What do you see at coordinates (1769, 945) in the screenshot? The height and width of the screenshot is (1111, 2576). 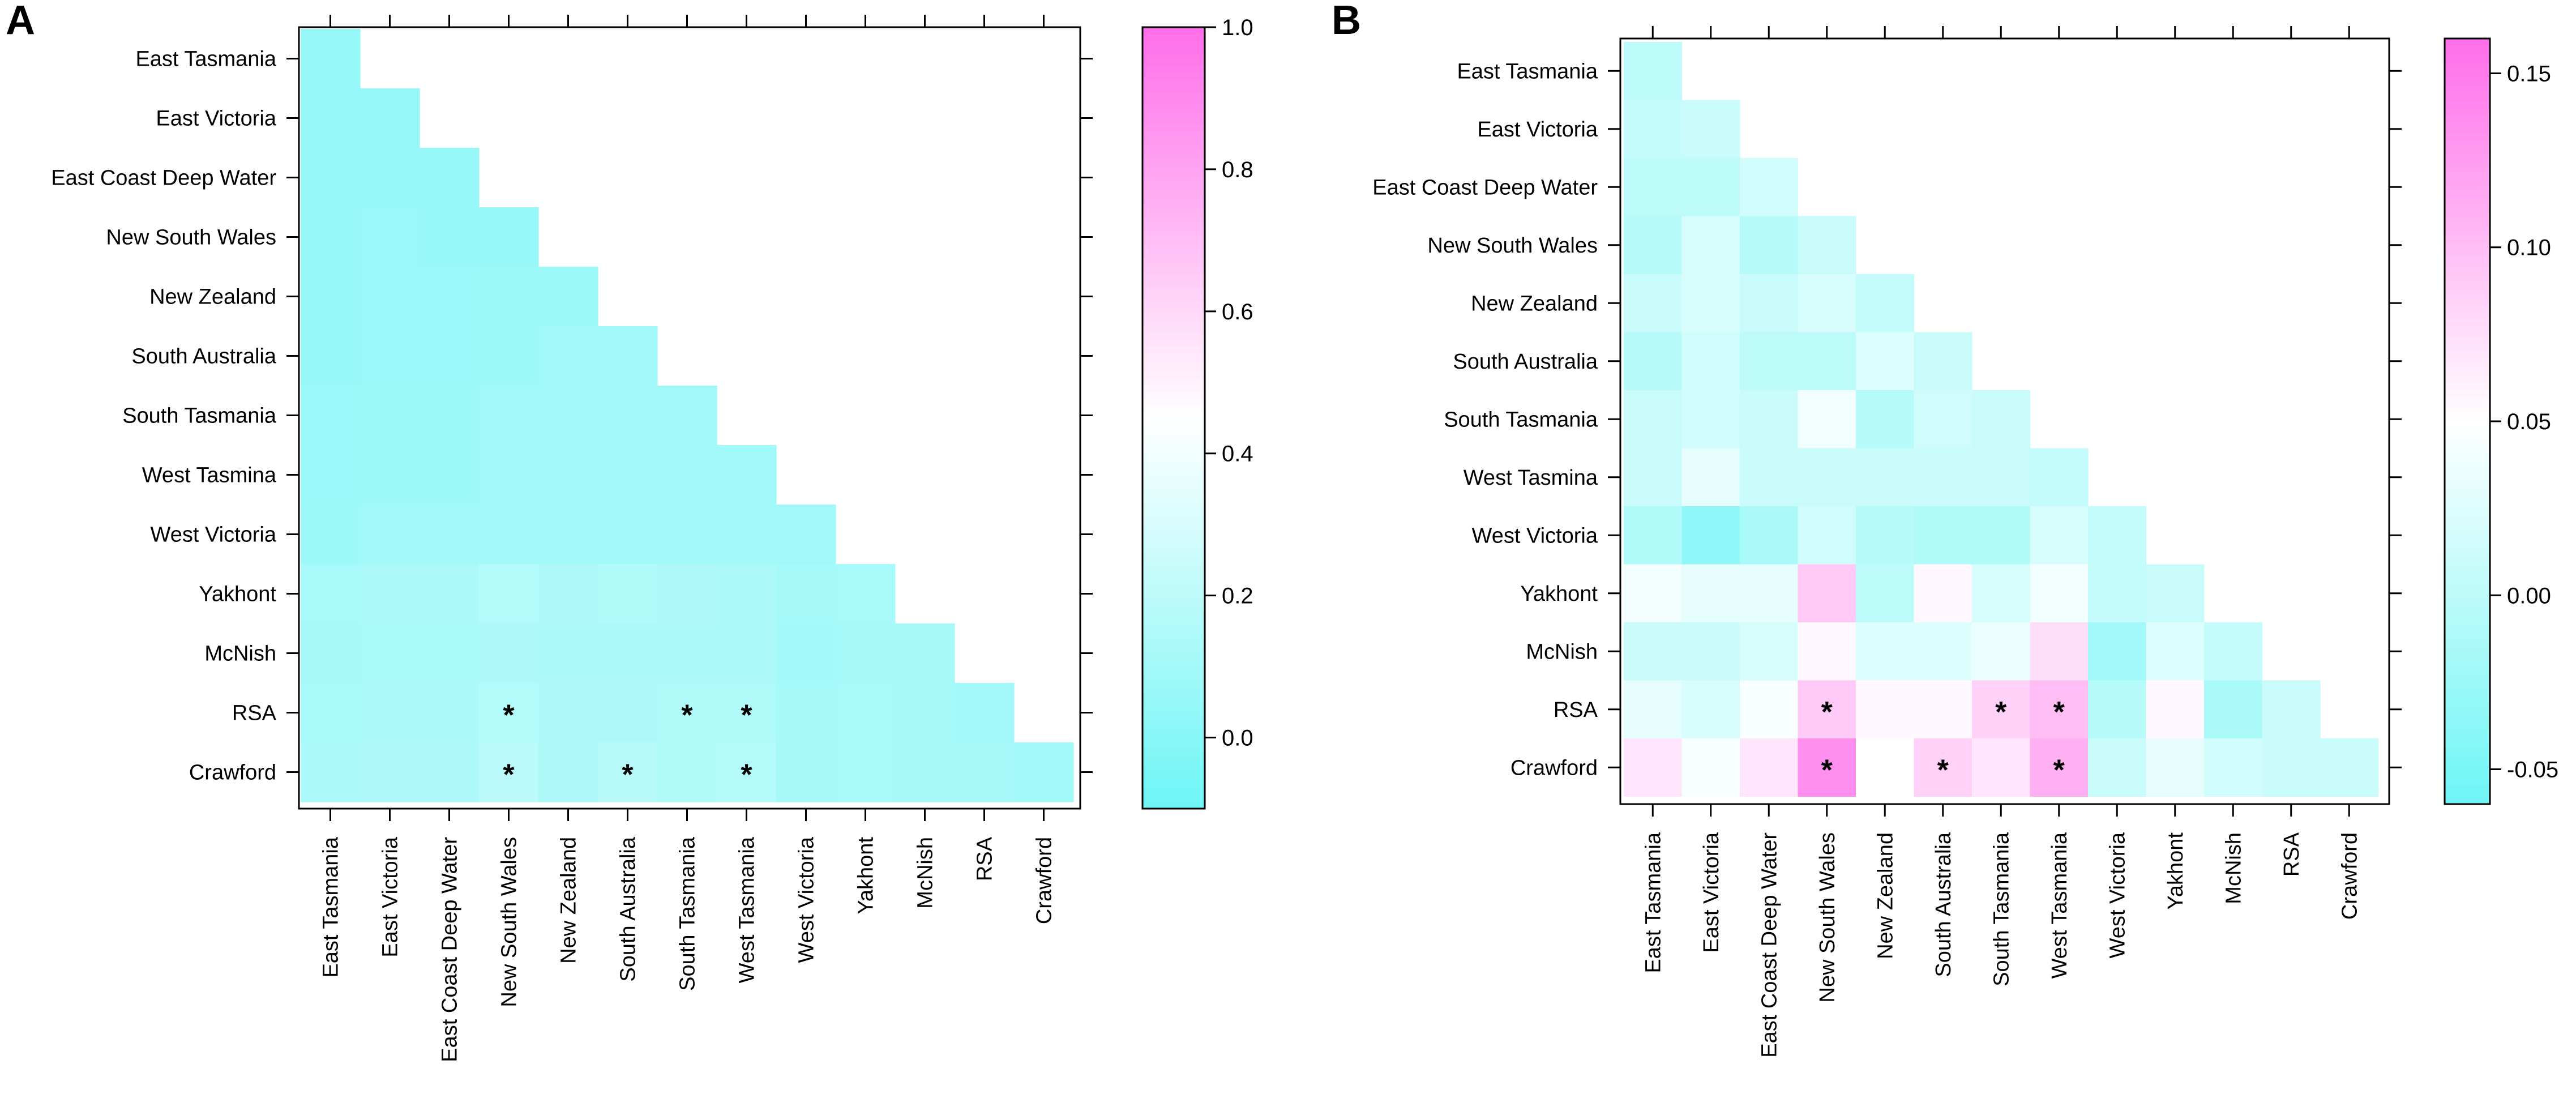 I see `pb-col-label-2: East Coast Deep Water` at bounding box center [1769, 945].